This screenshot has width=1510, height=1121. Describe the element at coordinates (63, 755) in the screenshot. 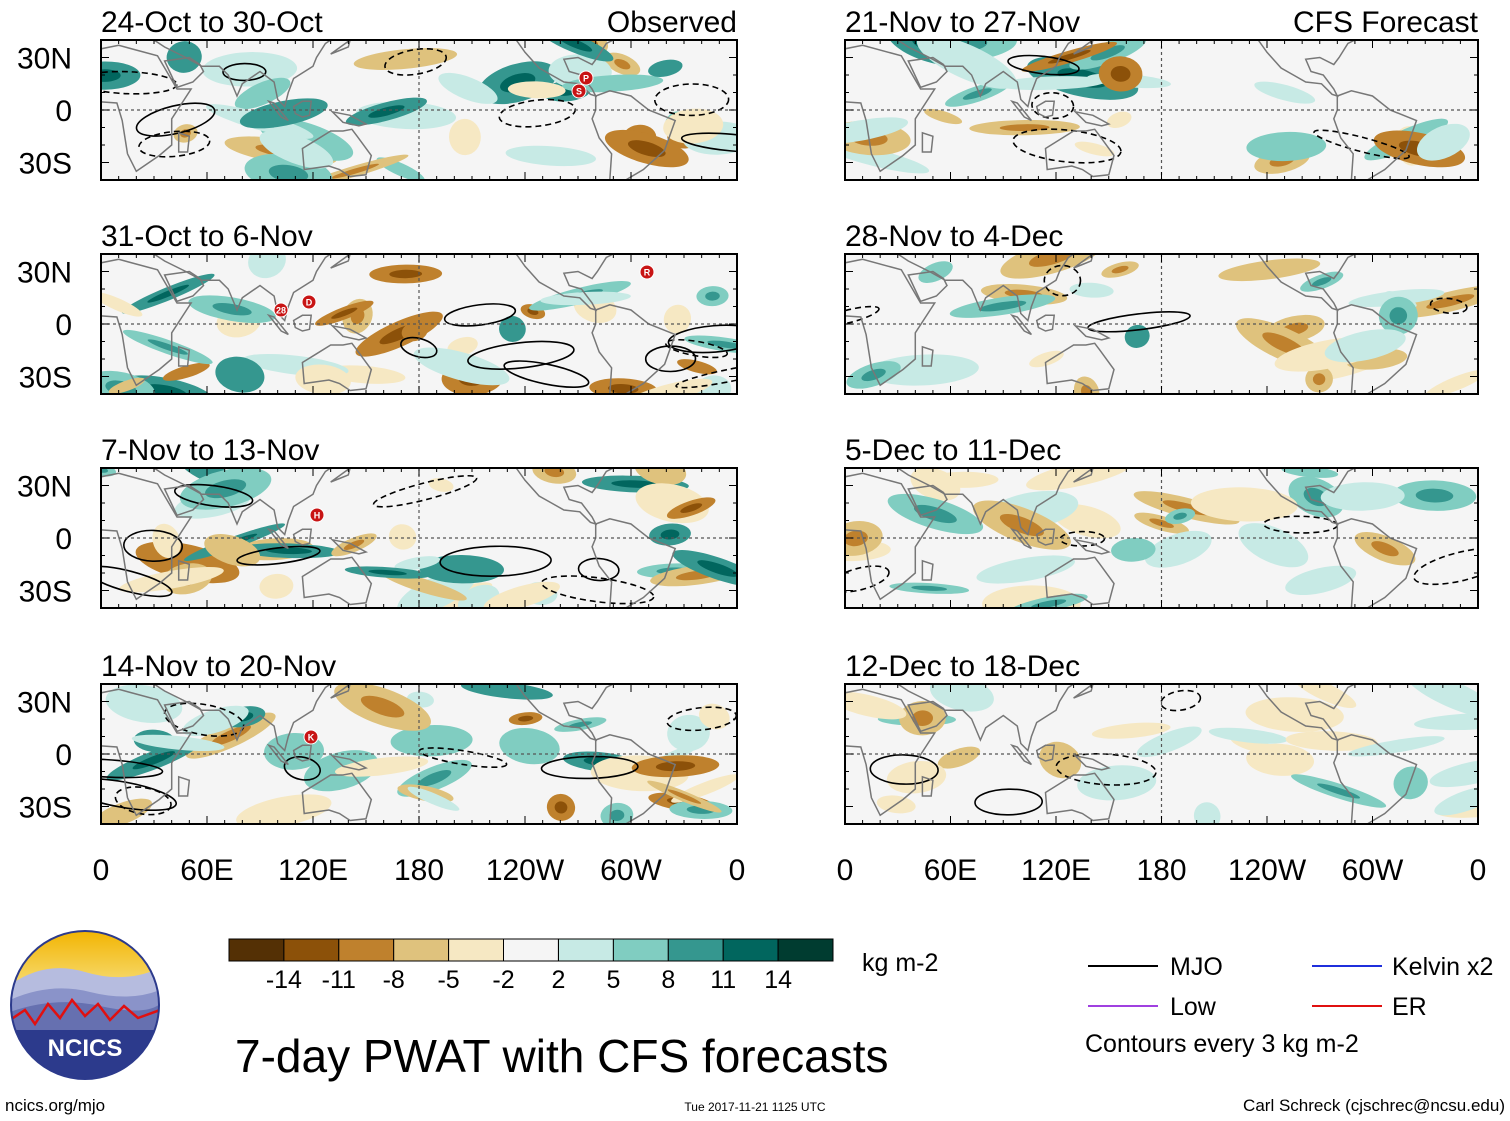

I see `y-tick-label: 0` at that location.